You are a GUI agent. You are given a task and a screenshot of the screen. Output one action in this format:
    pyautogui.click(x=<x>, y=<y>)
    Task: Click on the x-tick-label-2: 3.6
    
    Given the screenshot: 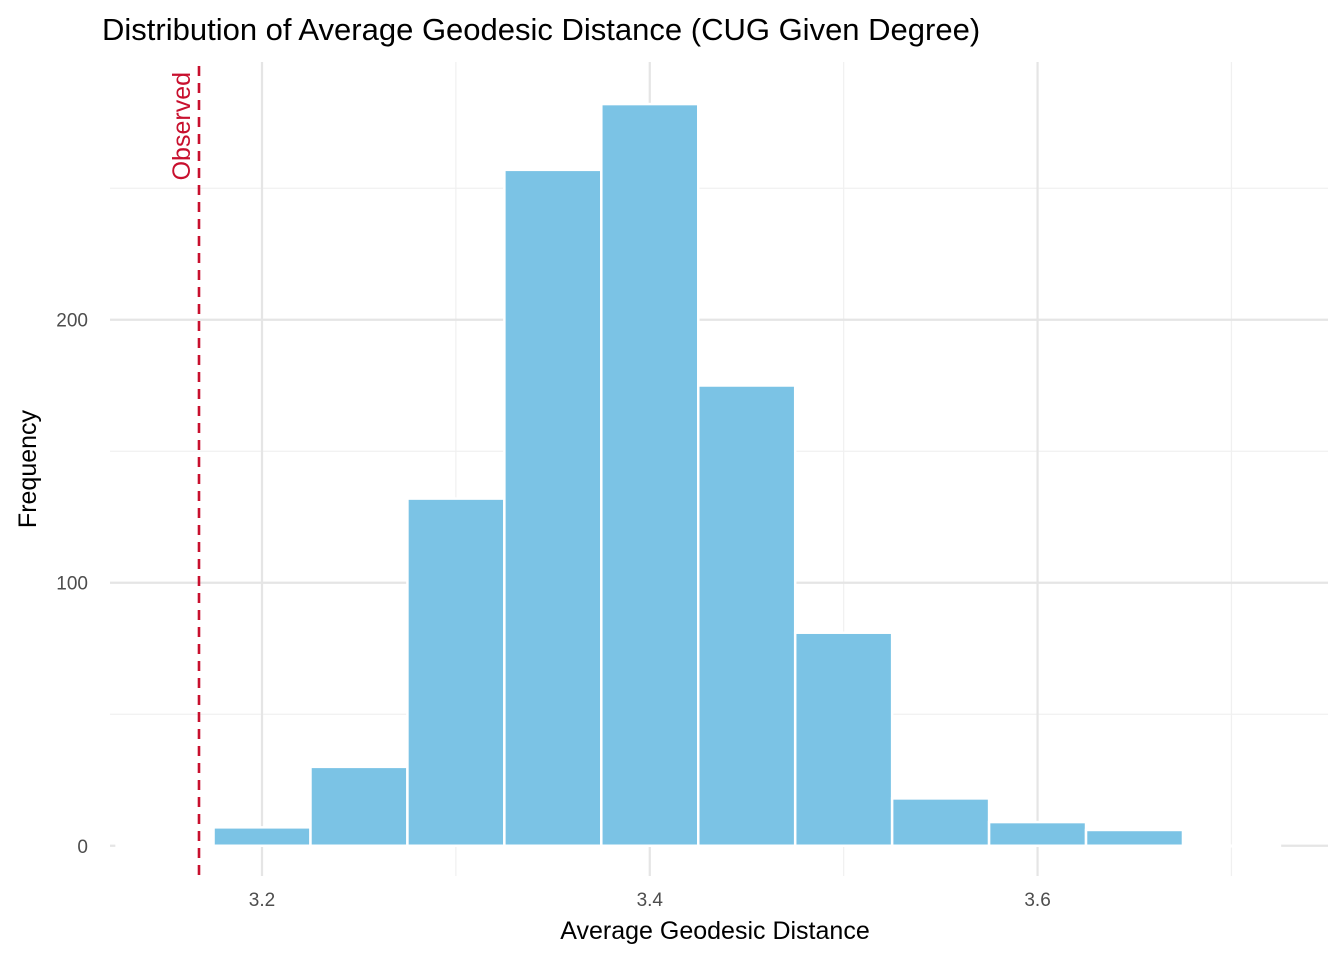 What is the action you would take?
    pyautogui.click(x=1037, y=900)
    